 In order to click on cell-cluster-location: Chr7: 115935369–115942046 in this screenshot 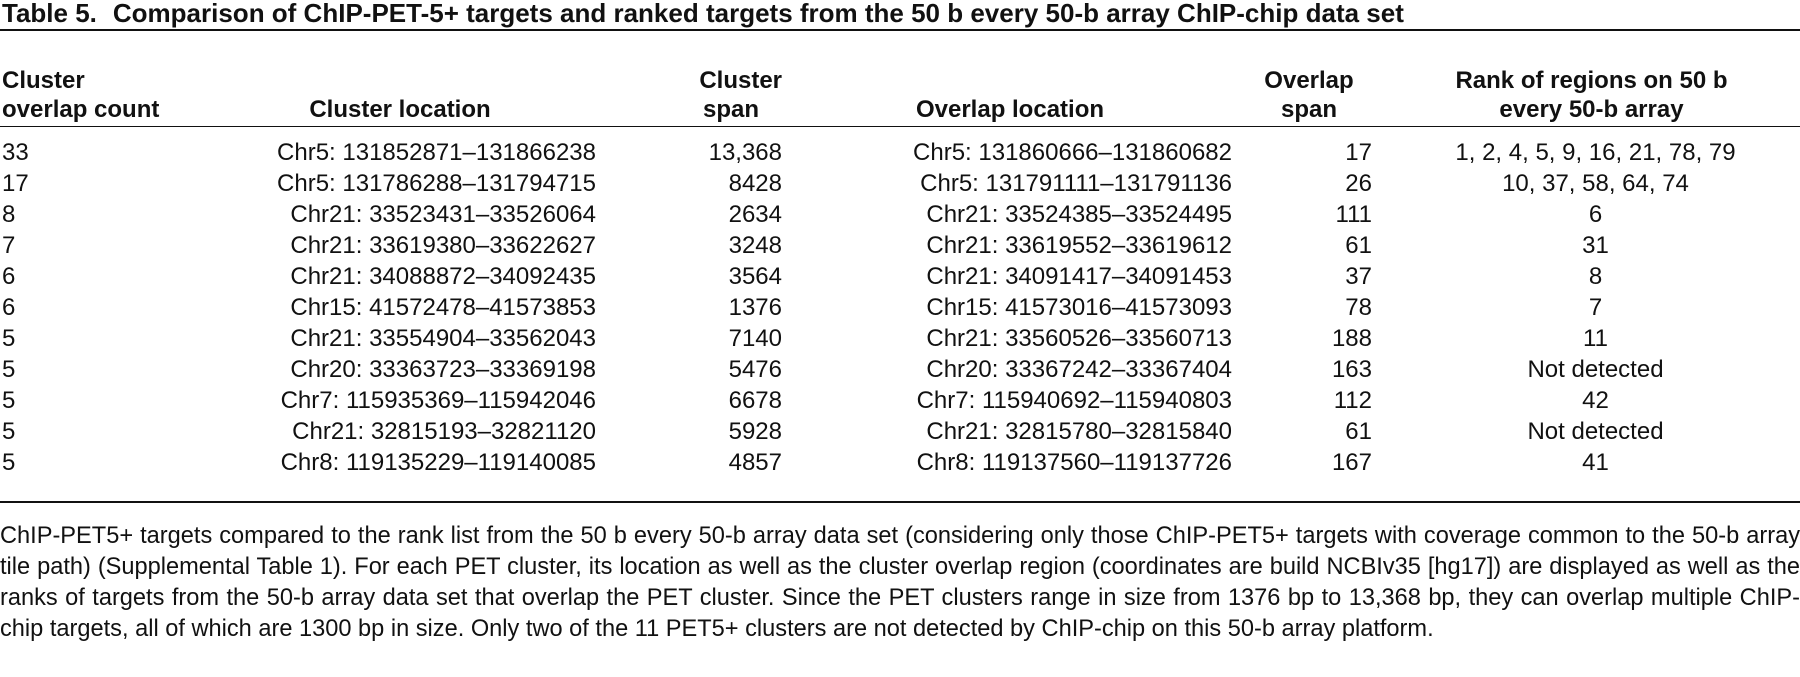, I will do `click(438, 400)`.